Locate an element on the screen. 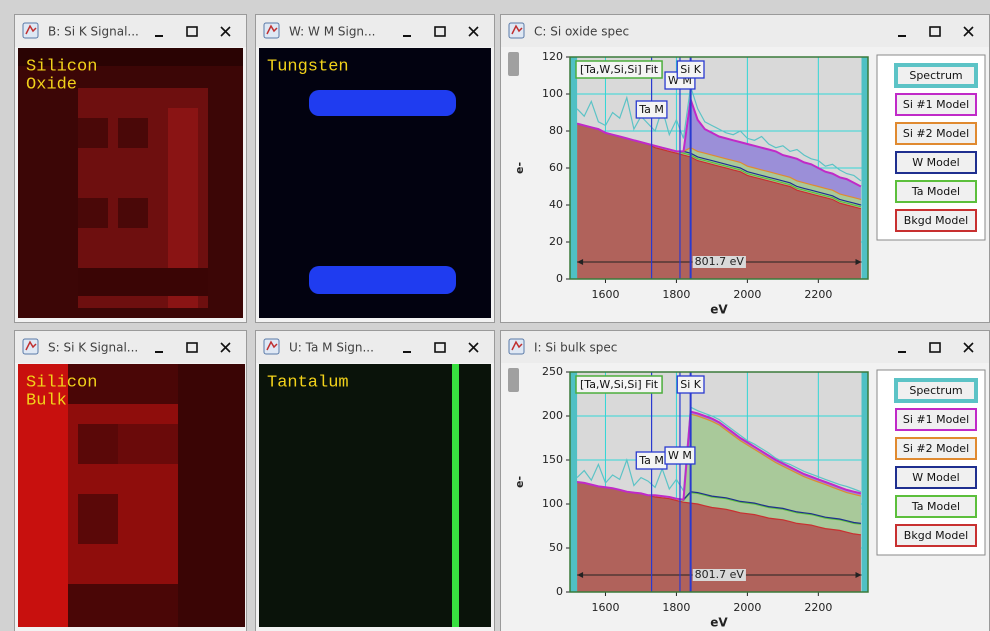  legend-label: Spectrum is located at coordinates (935, 75).